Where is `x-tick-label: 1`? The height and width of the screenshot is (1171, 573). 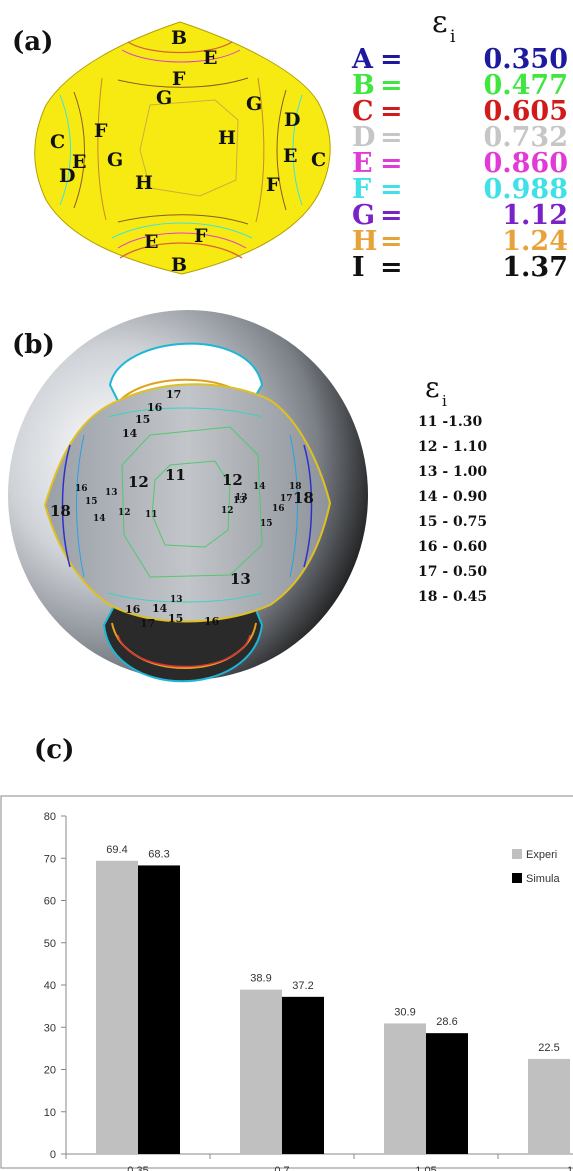
x-tick-label: 1 is located at coordinates (570, 1168).